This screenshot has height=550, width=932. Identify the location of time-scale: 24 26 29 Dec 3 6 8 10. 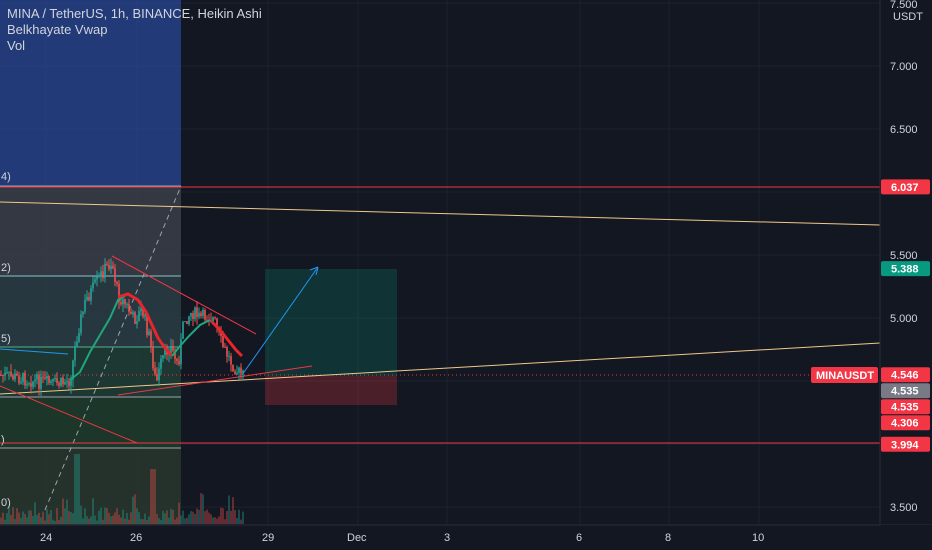
(402, 538).